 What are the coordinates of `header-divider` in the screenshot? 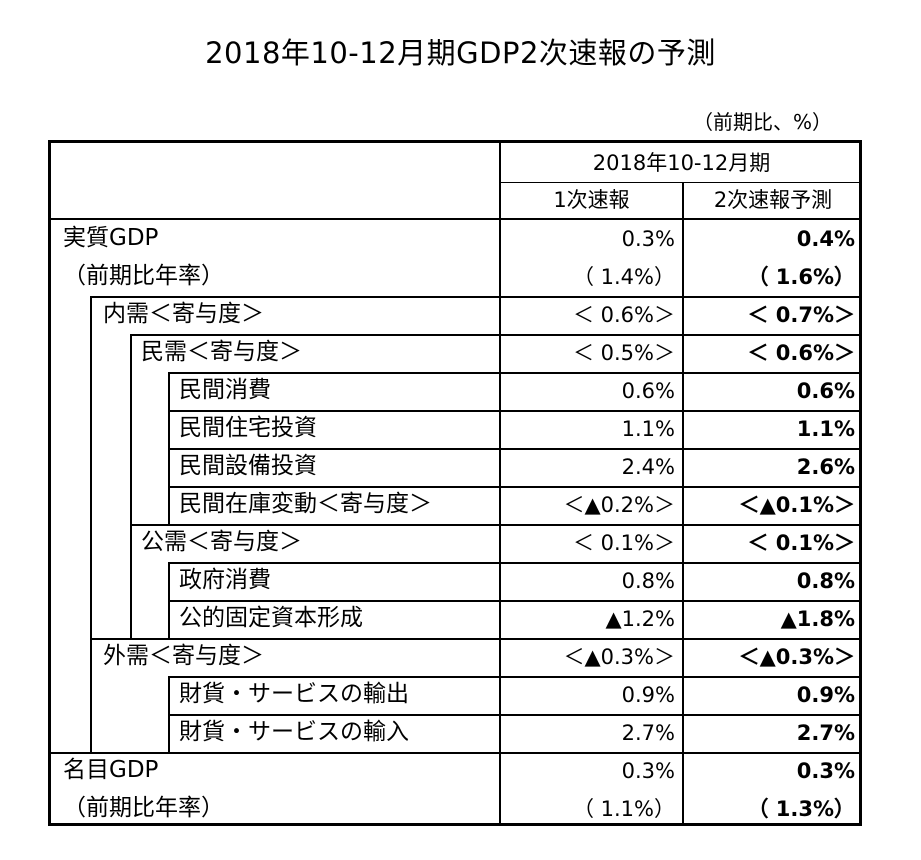 It's located at (679, 182).